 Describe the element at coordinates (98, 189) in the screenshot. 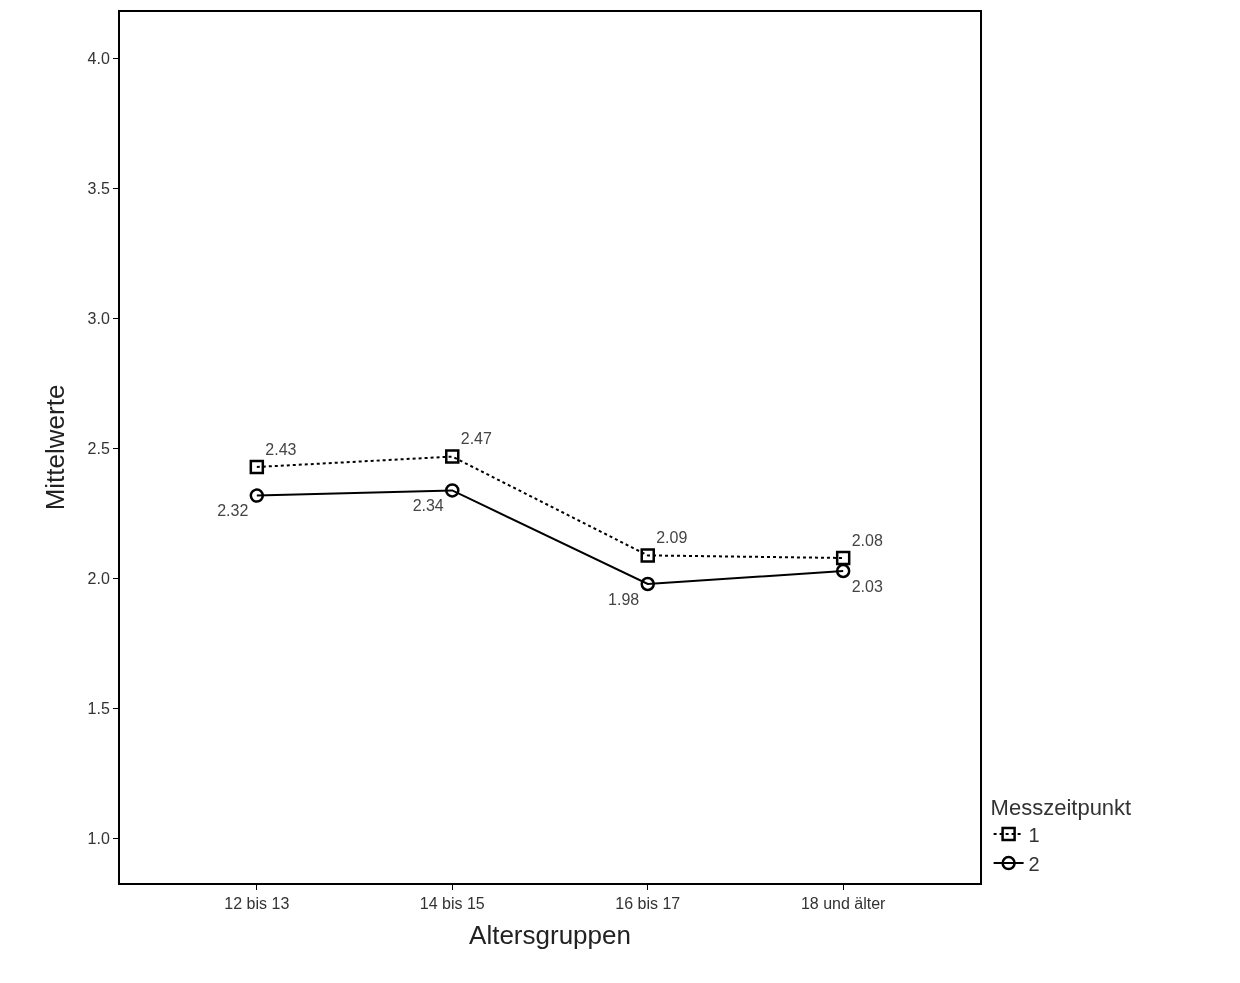

I see `y-tick-label: 3.5` at that location.